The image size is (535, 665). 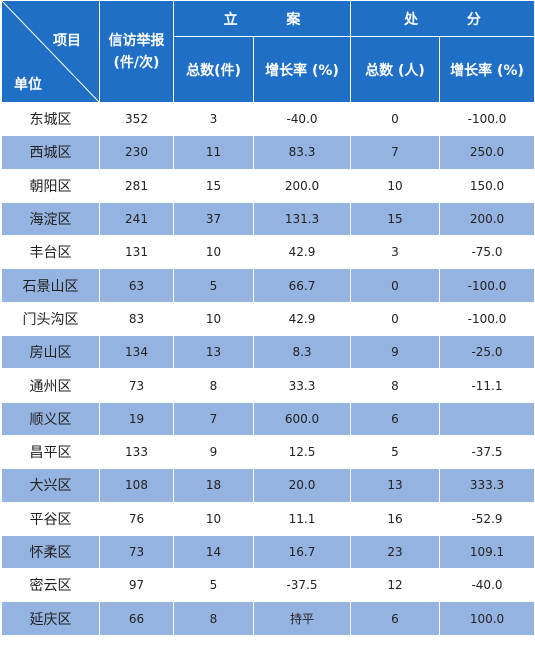 What do you see at coordinates (136, 518) in the screenshot?
I see `reports-cell: 76` at bounding box center [136, 518].